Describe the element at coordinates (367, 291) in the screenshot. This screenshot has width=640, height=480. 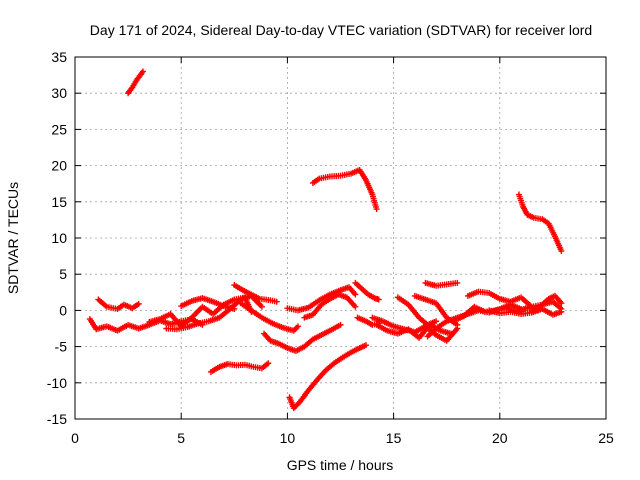
I see `series-arc17` at that location.